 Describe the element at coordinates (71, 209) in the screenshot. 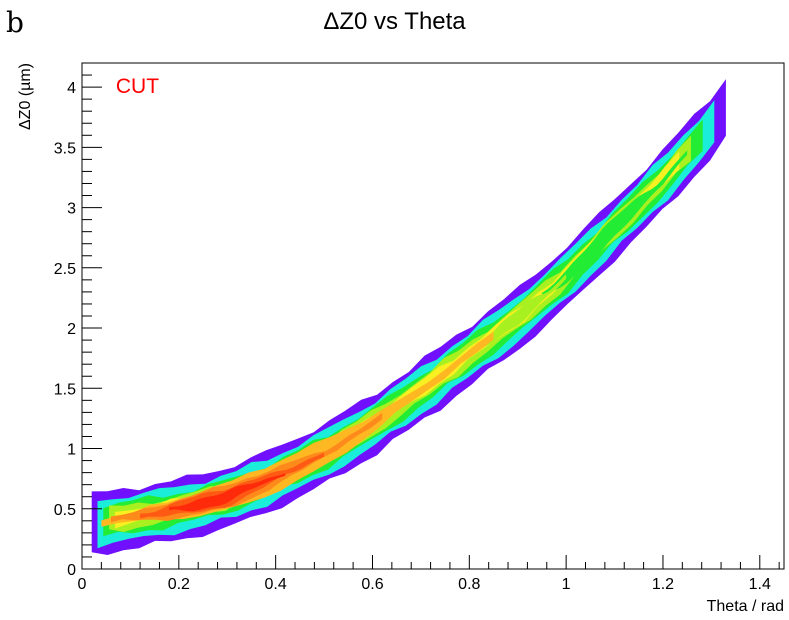

I see `y-tick-label: 3` at that location.